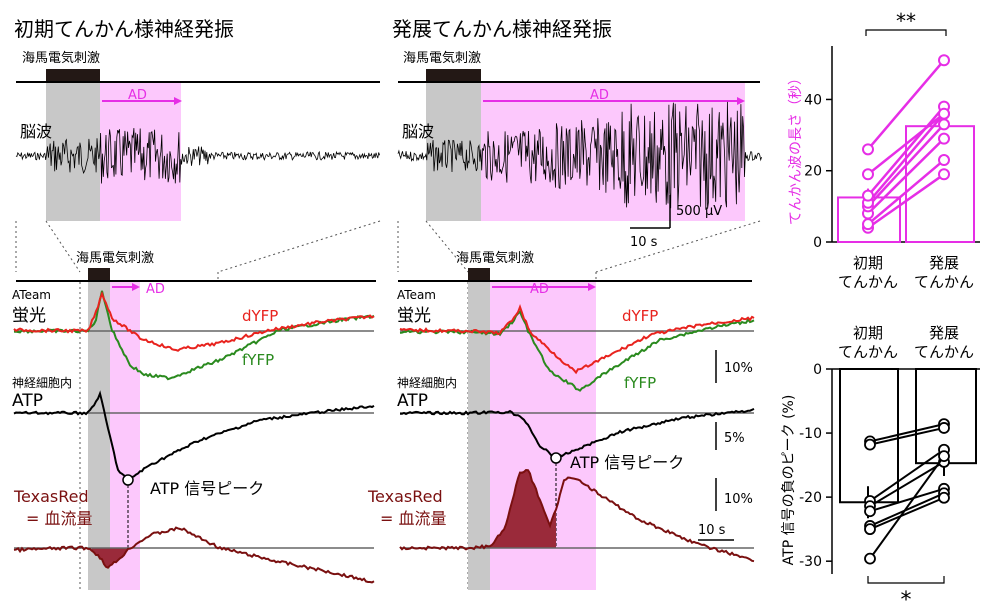  I want to click on late-bloodflow-label: = 血流量, so click(413, 518).